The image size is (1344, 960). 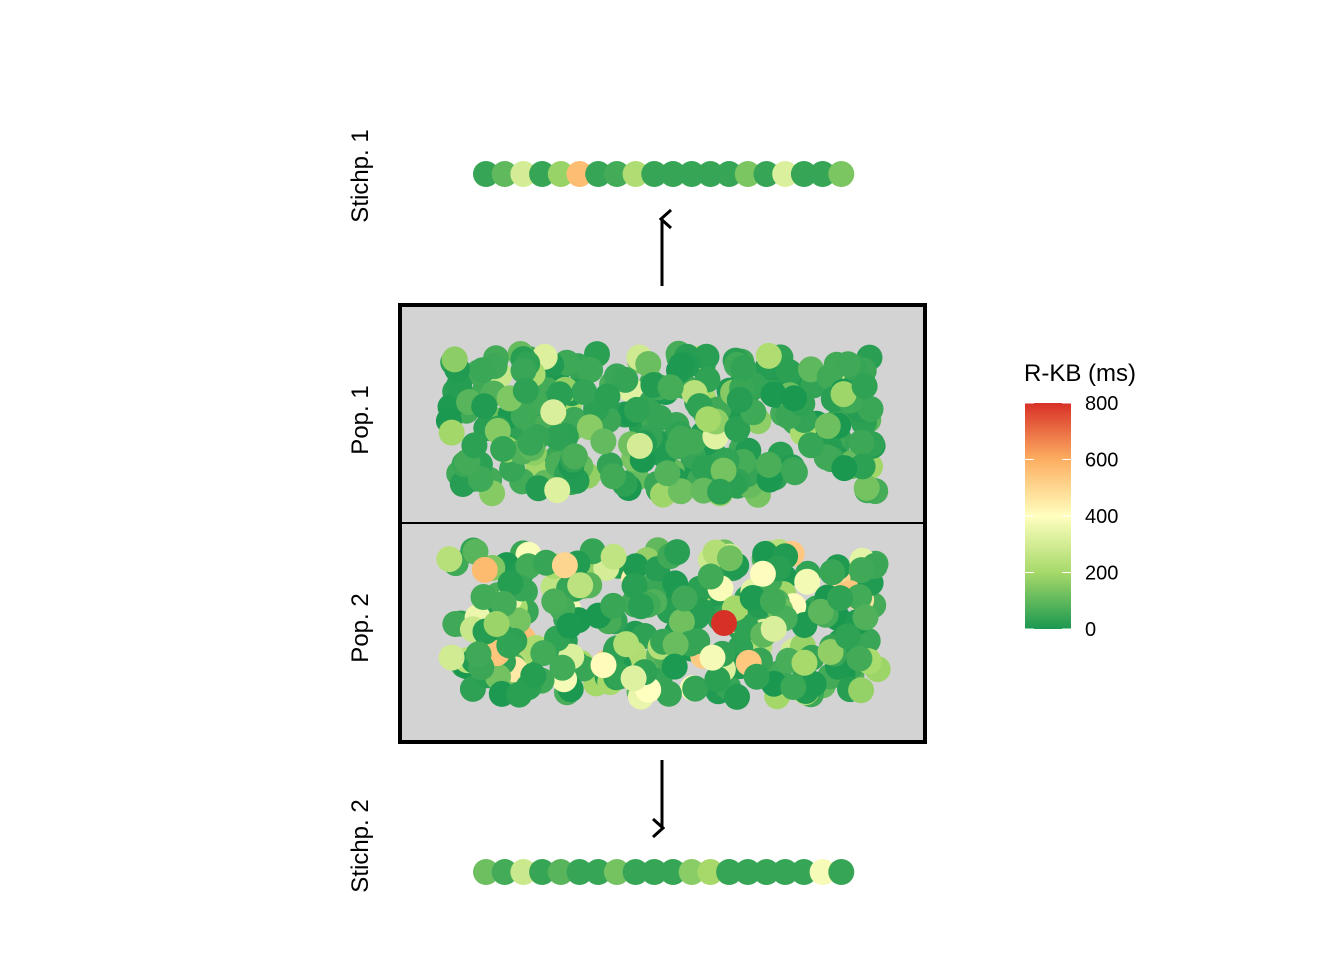 What do you see at coordinates (663, 623) in the screenshot?
I see `pop2-points` at bounding box center [663, 623].